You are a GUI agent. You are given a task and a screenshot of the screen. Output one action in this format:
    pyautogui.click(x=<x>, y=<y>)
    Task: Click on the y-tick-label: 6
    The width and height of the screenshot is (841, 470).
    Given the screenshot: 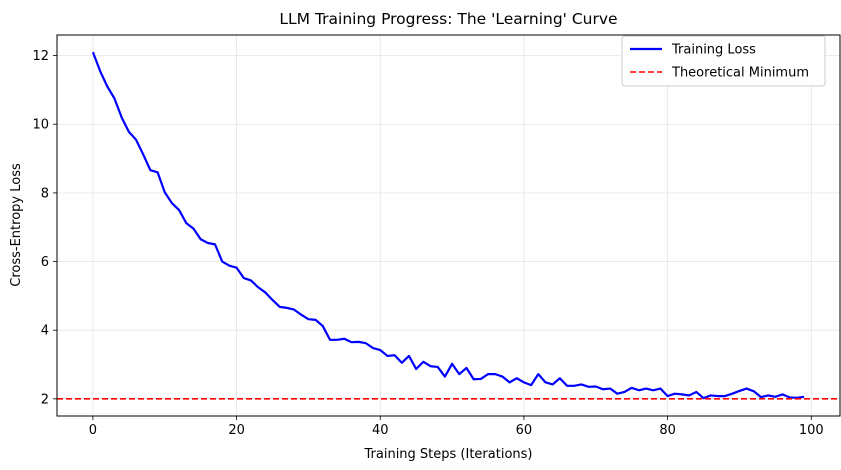 What is the action you would take?
    pyautogui.click(x=45, y=262)
    